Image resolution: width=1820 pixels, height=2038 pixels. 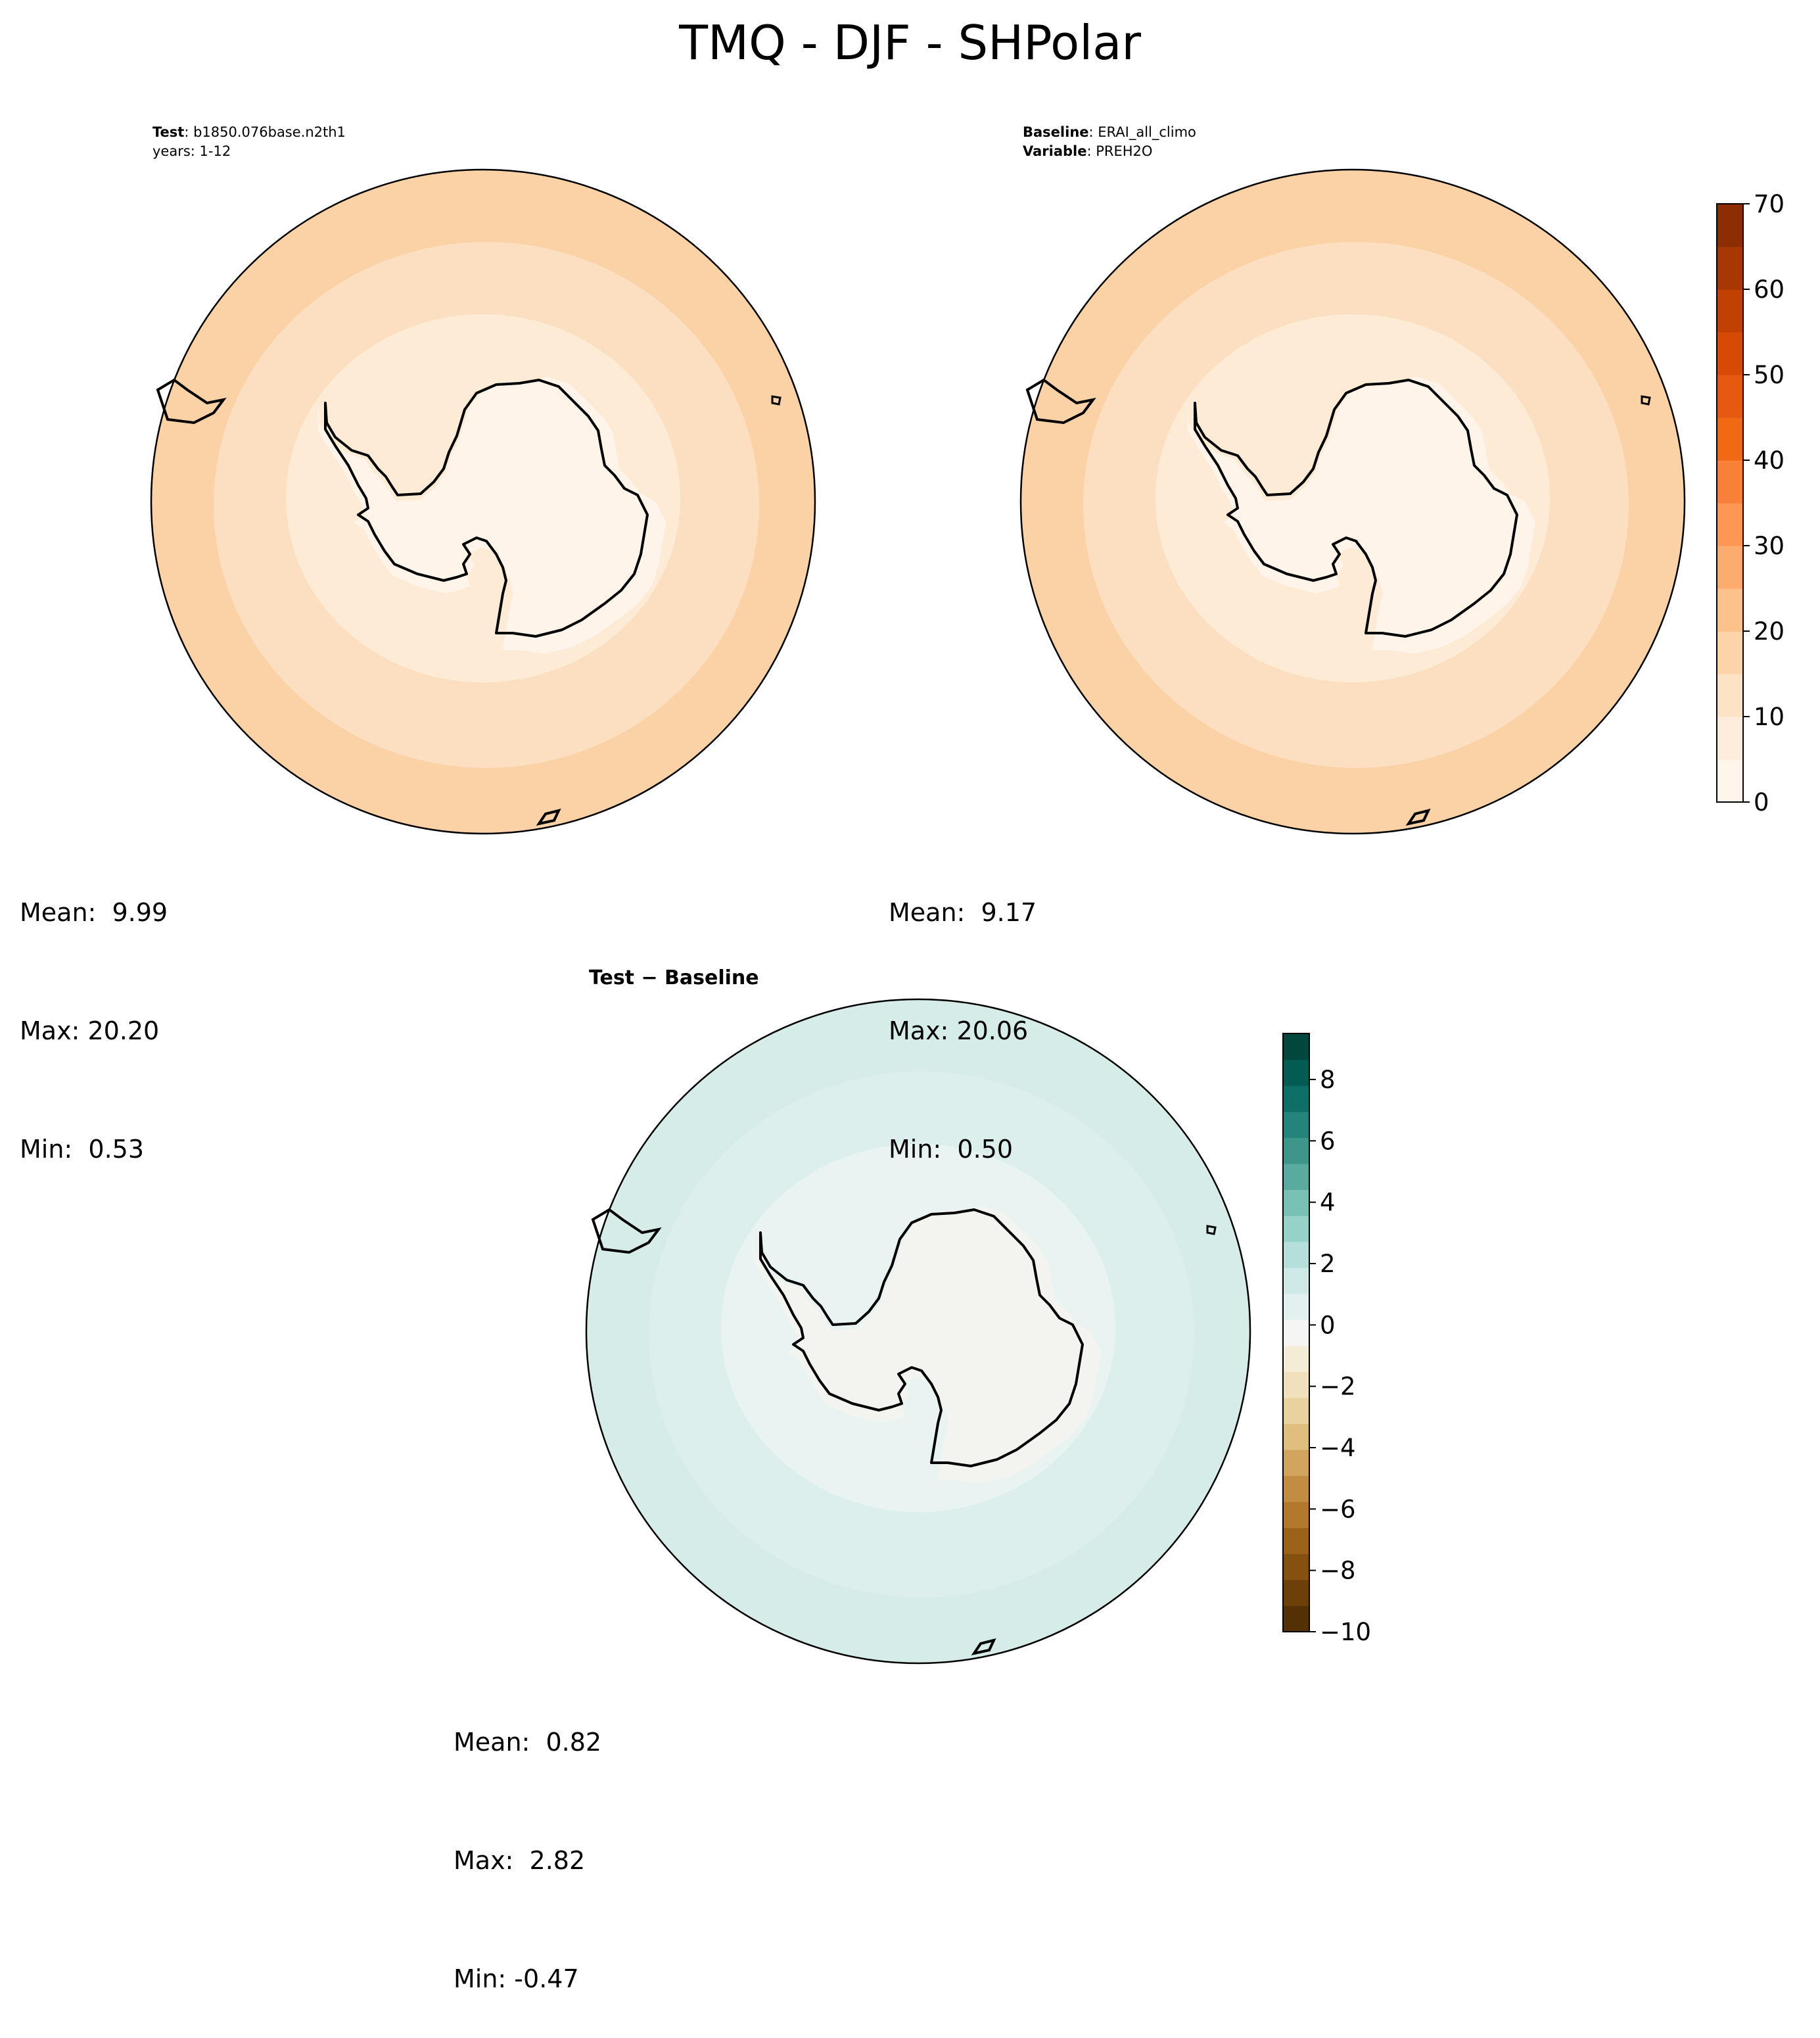 I want to click on diff-mean: Mean: 0.82, so click(x=528, y=1743).